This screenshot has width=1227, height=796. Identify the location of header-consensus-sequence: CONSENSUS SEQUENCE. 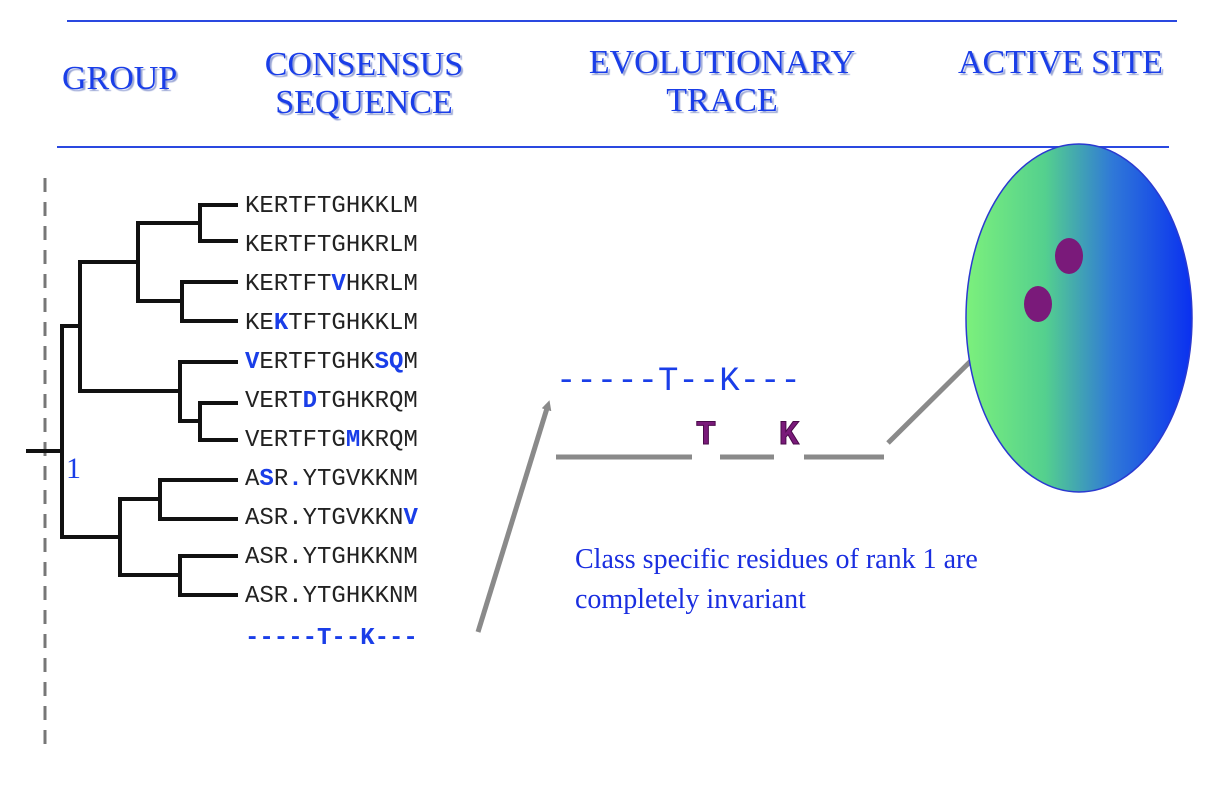
(364, 84).